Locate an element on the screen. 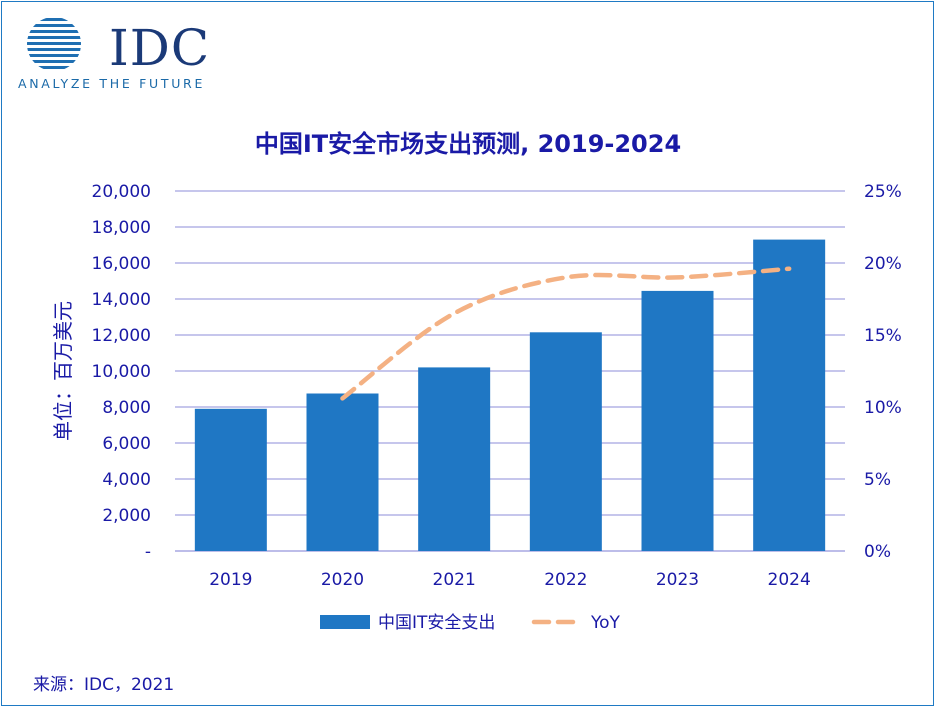 This screenshot has width=937, height=709. right-axis-tick-label: 10% is located at coordinates (883, 408).